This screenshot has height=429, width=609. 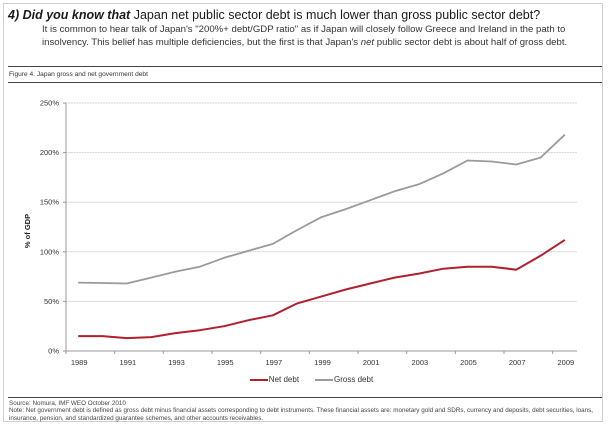 What do you see at coordinates (50, 152) in the screenshot?
I see `y-tick-label: 200%` at bounding box center [50, 152].